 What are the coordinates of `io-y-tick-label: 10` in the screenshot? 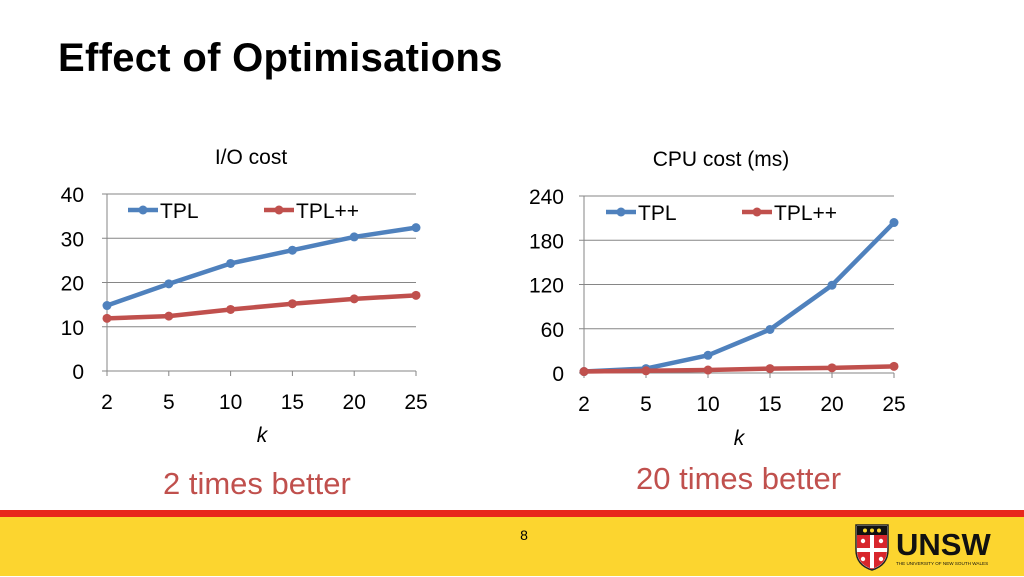 It's located at (72, 328).